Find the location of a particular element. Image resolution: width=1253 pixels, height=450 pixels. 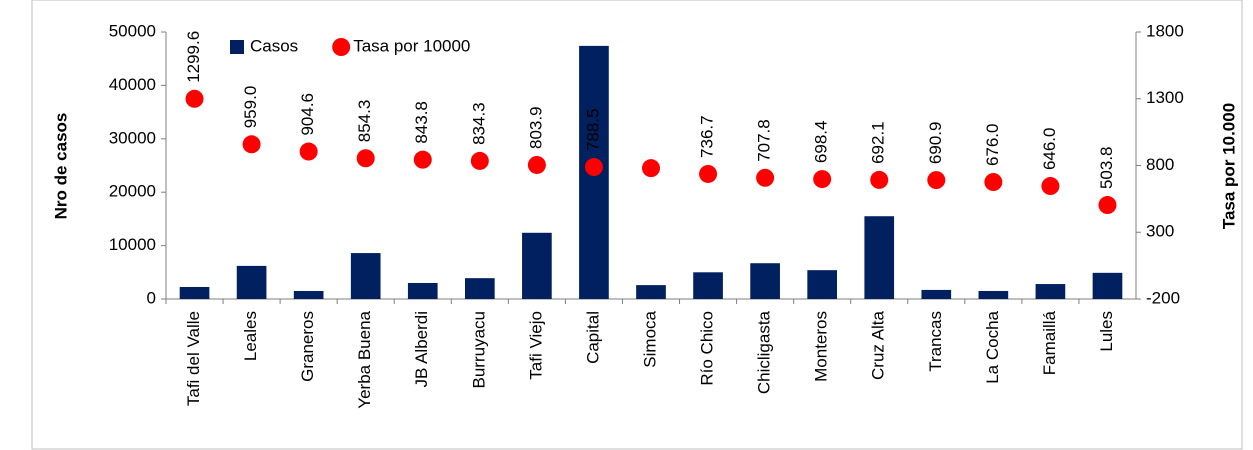

x-tick-label: Graneros is located at coordinates (307, 346).